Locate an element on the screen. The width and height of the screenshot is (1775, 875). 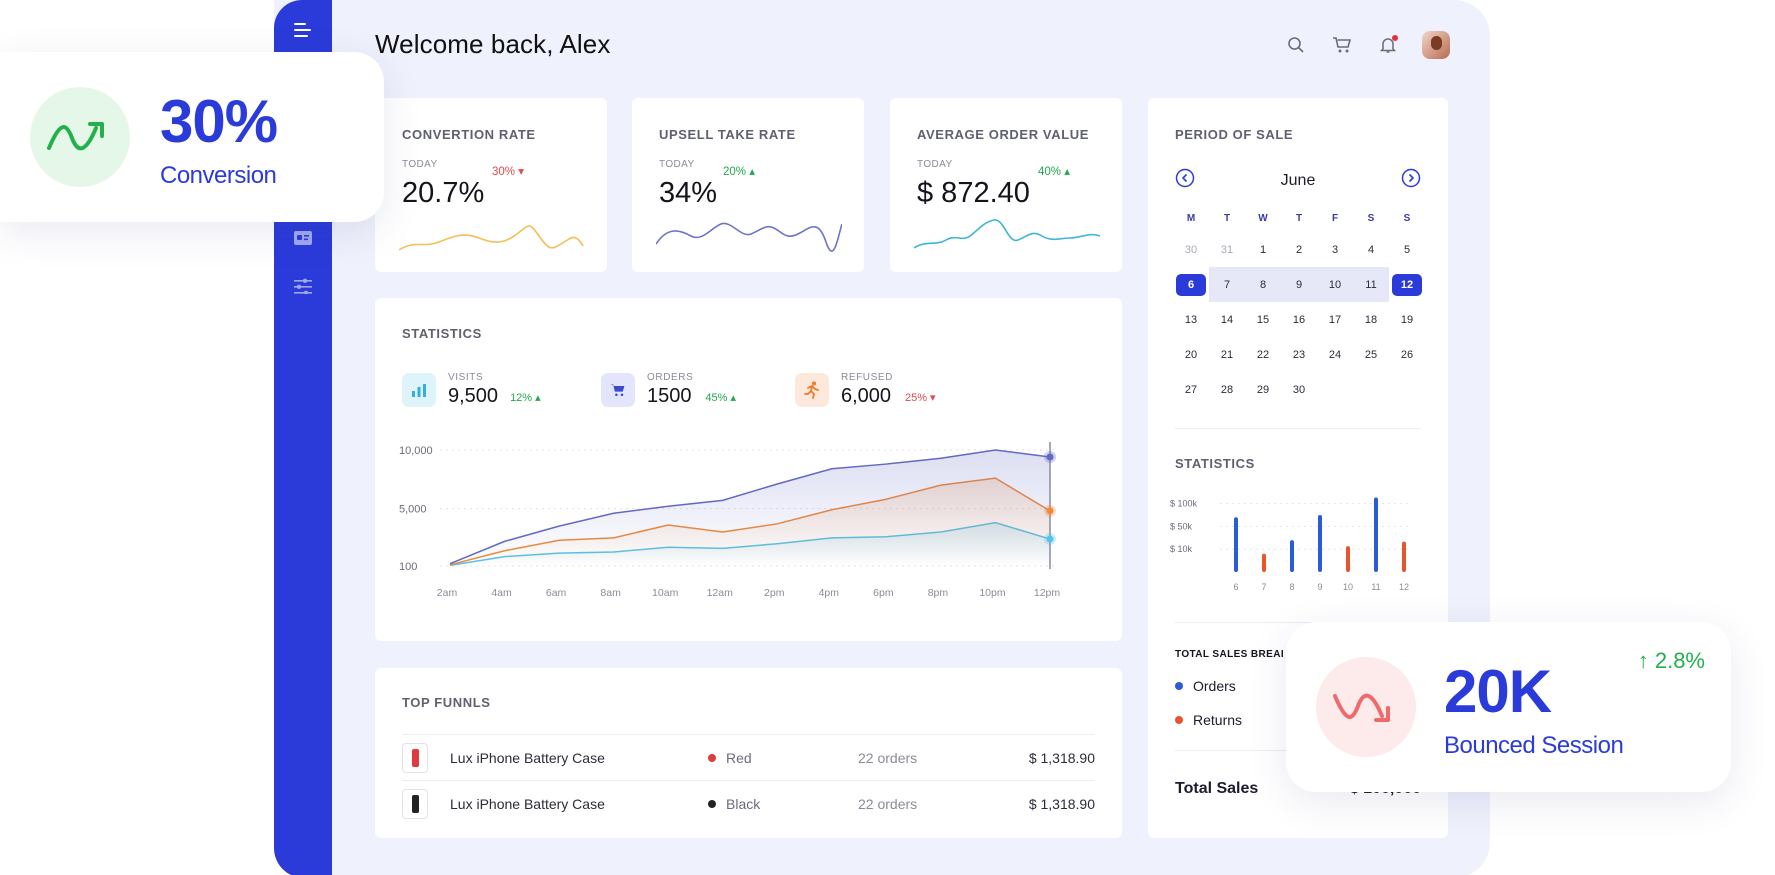
calendar-day: 23 is located at coordinates (1299, 354).